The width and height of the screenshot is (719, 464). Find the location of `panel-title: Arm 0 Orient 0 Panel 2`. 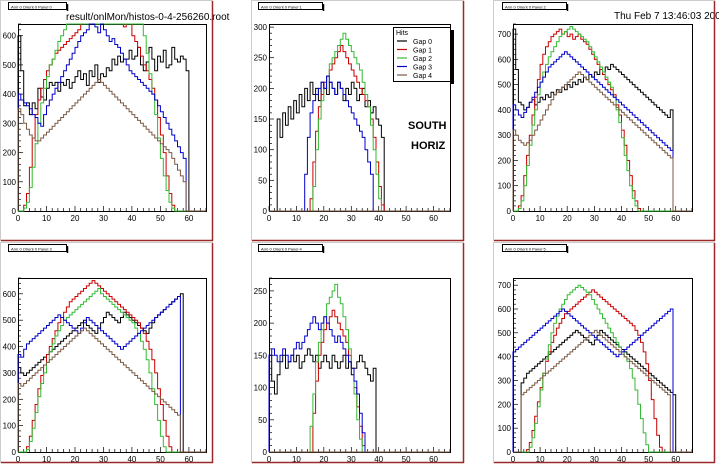

panel-title: Arm 0 Orient 0 Panel 2 is located at coordinates (525, 7).